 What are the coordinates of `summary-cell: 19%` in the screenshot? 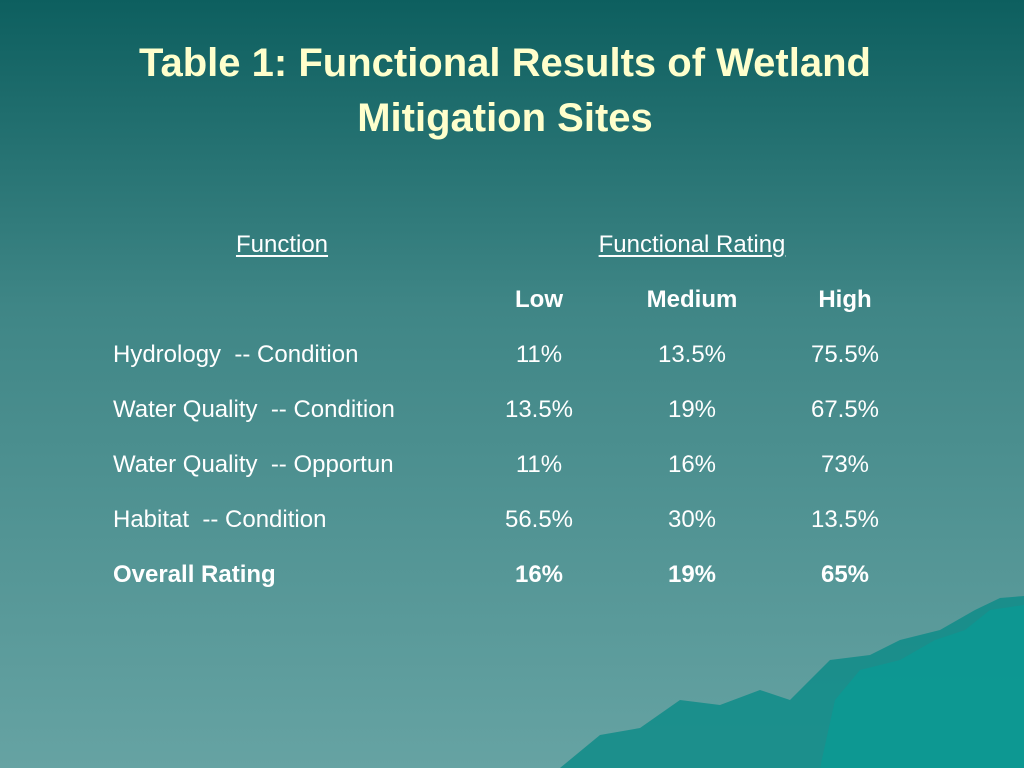 It's located at (692, 574).